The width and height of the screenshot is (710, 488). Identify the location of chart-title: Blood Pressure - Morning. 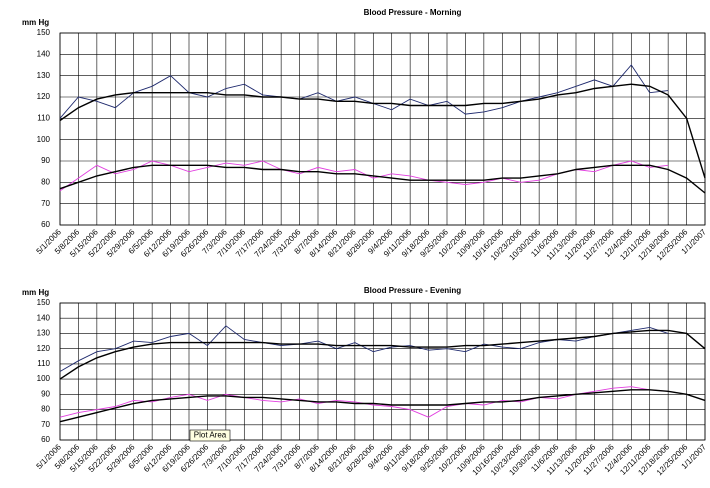
(413, 12).